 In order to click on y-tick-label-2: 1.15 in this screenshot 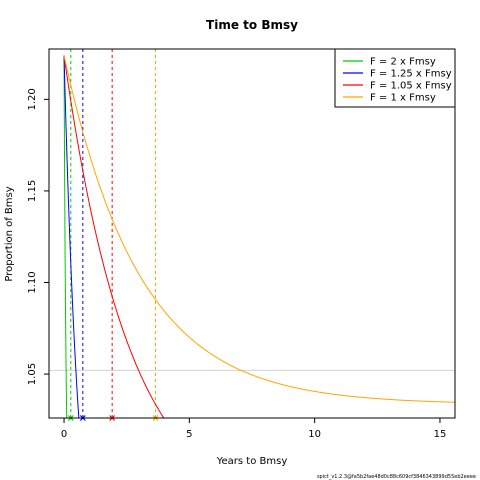, I will do `click(32, 191)`.